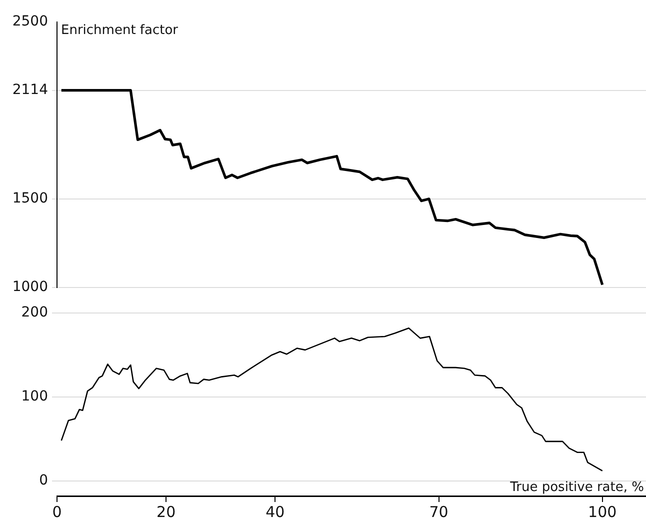  I want to click on y-tick-label: 200, so click(34, 312).